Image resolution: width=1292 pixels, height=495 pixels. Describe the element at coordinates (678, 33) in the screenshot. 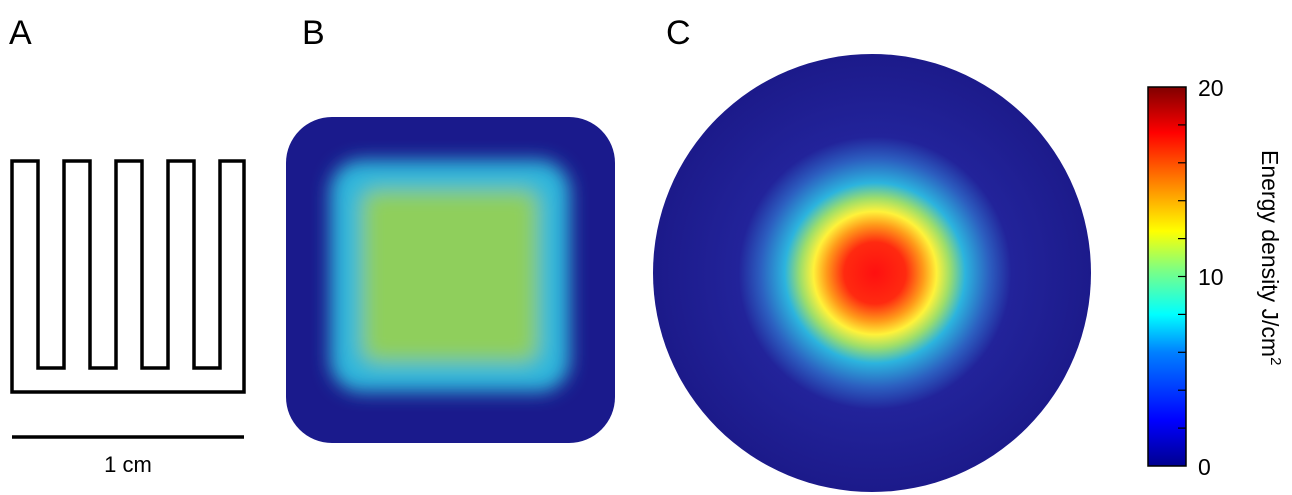

I see `panel-c-letter: C` at that location.